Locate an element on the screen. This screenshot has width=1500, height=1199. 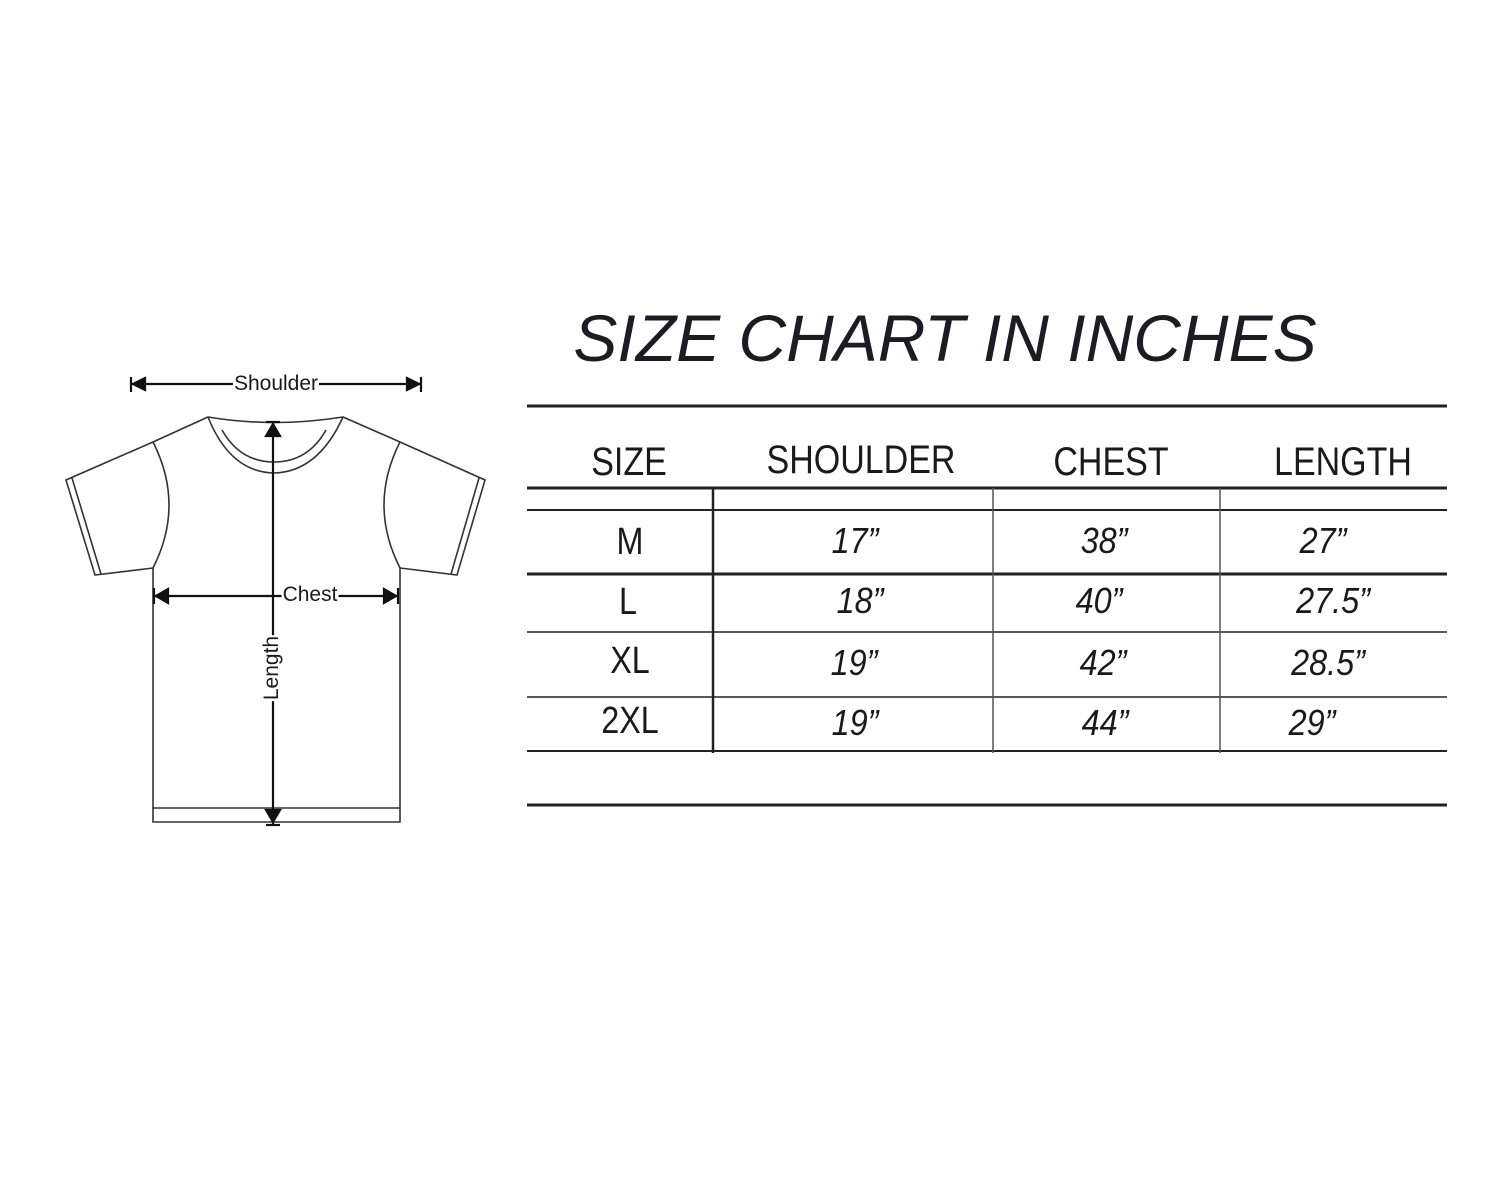
chest-label: Chest is located at coordinates (310, 595).